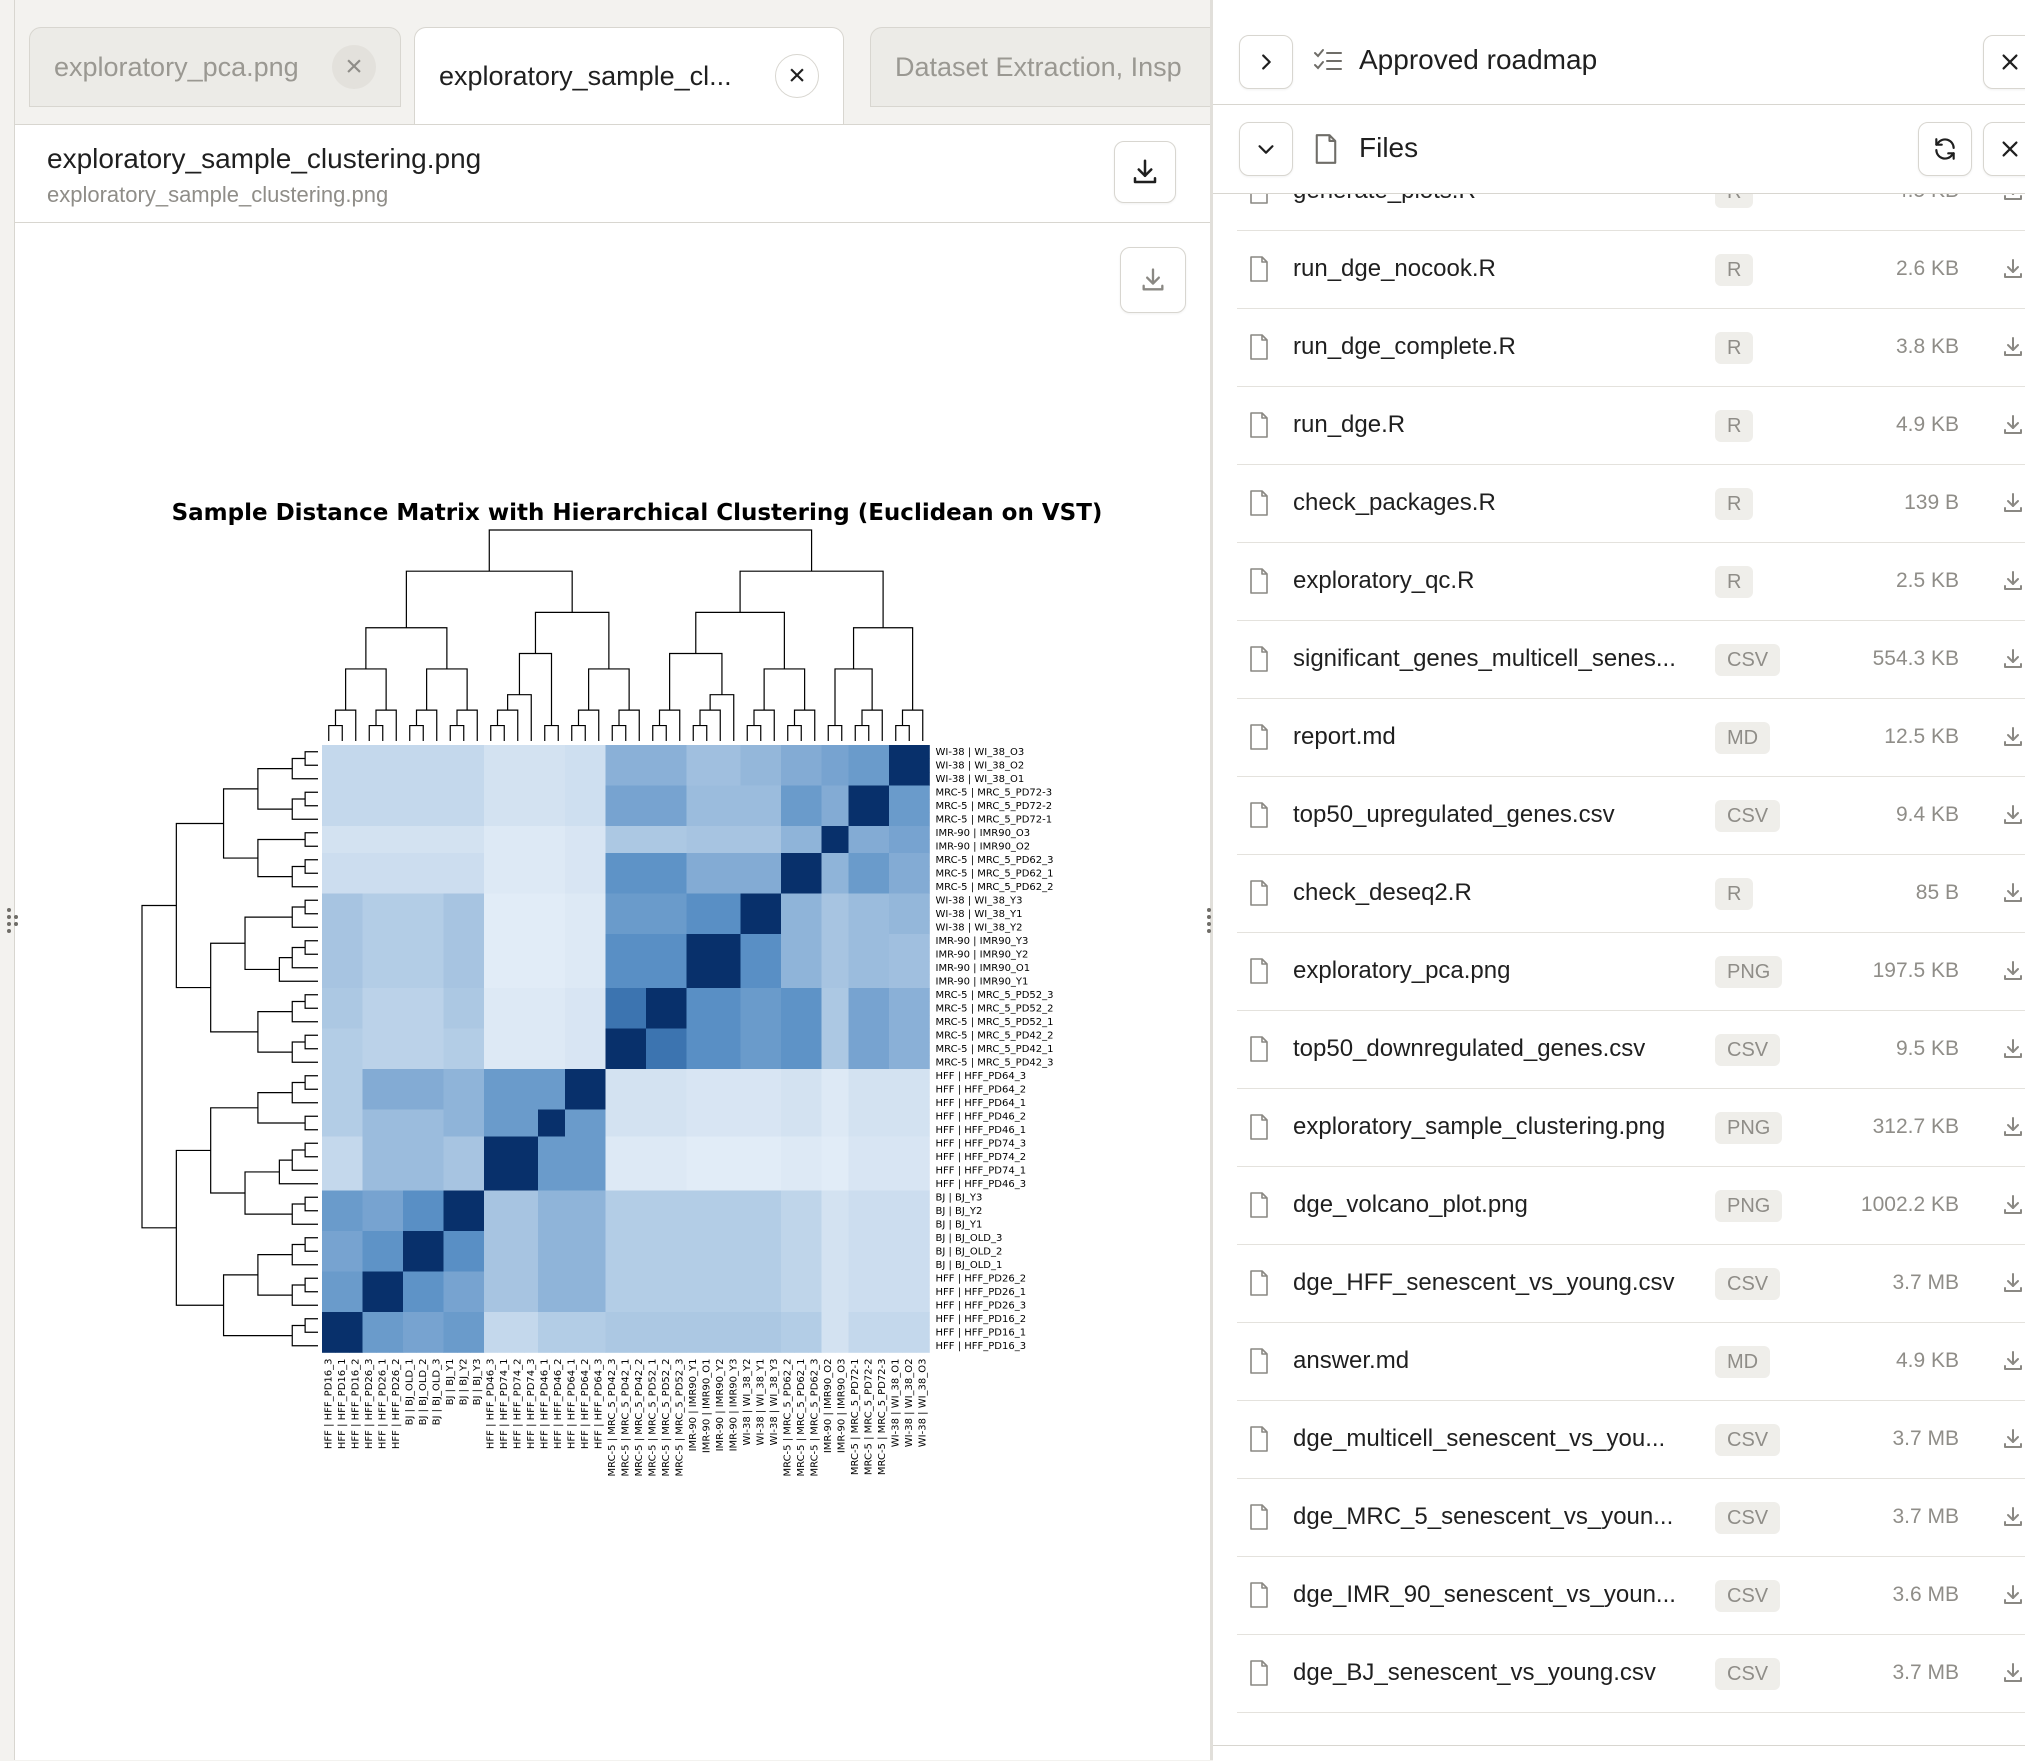  What do you see at coordinates (1631, 738) in the screenshot?
I see `file-row: report.md MD 12.5 KB` at bounding box center [1631, 738].